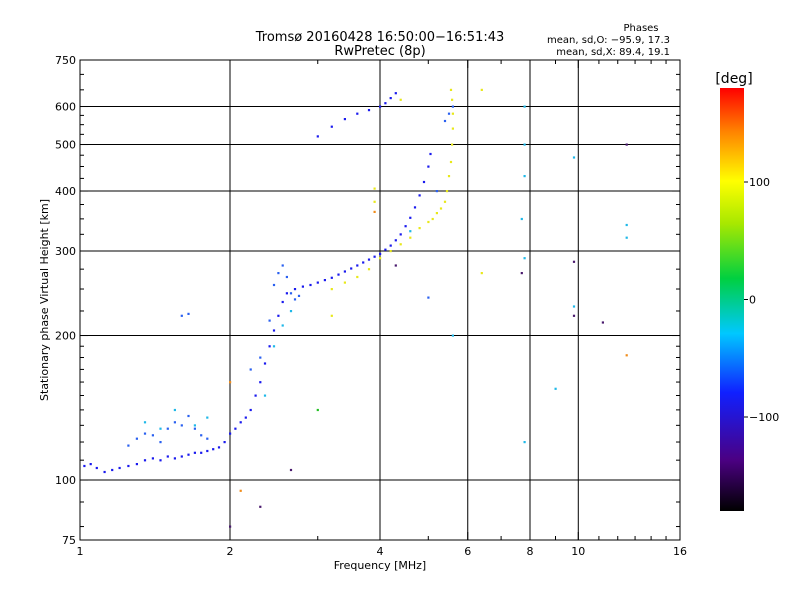 This screenshot has width=800, height=600. I want to click on colorbar-label: [deg], so click(733, 79).